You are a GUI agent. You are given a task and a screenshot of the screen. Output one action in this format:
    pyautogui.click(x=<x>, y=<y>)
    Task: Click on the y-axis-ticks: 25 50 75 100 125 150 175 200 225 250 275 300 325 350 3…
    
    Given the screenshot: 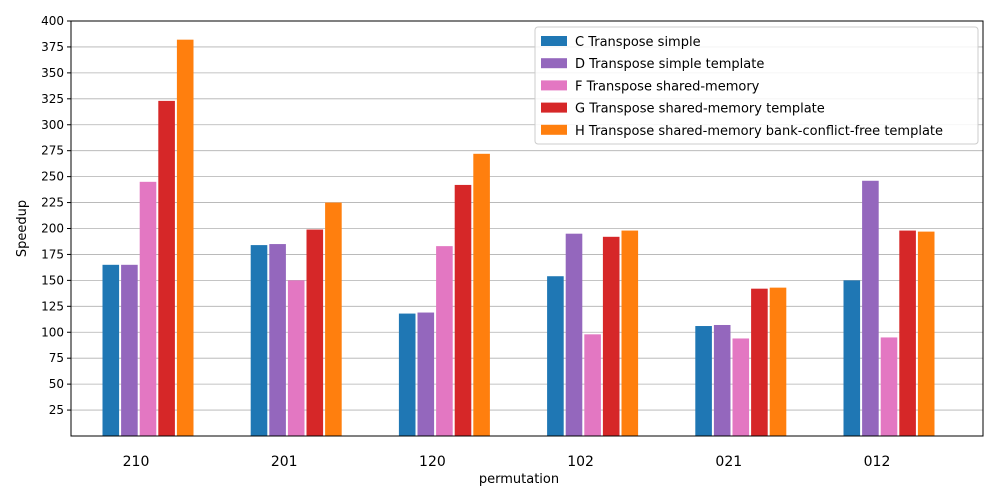 What is the action you would take?
    pyautogui.click(x=56, y=215)
    